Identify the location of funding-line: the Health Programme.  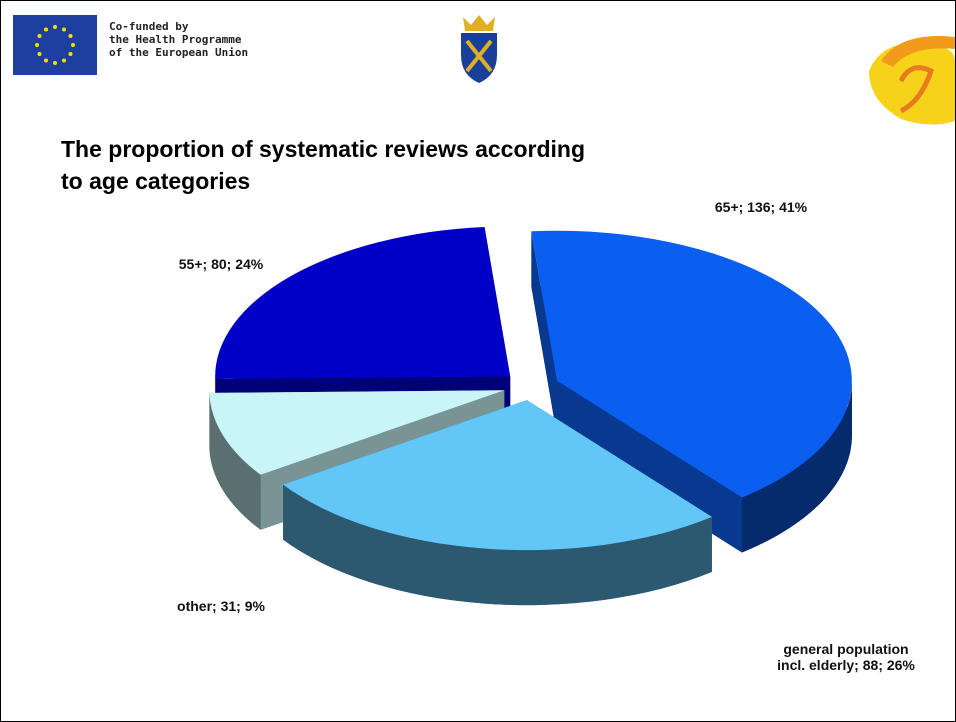
(175, 39).